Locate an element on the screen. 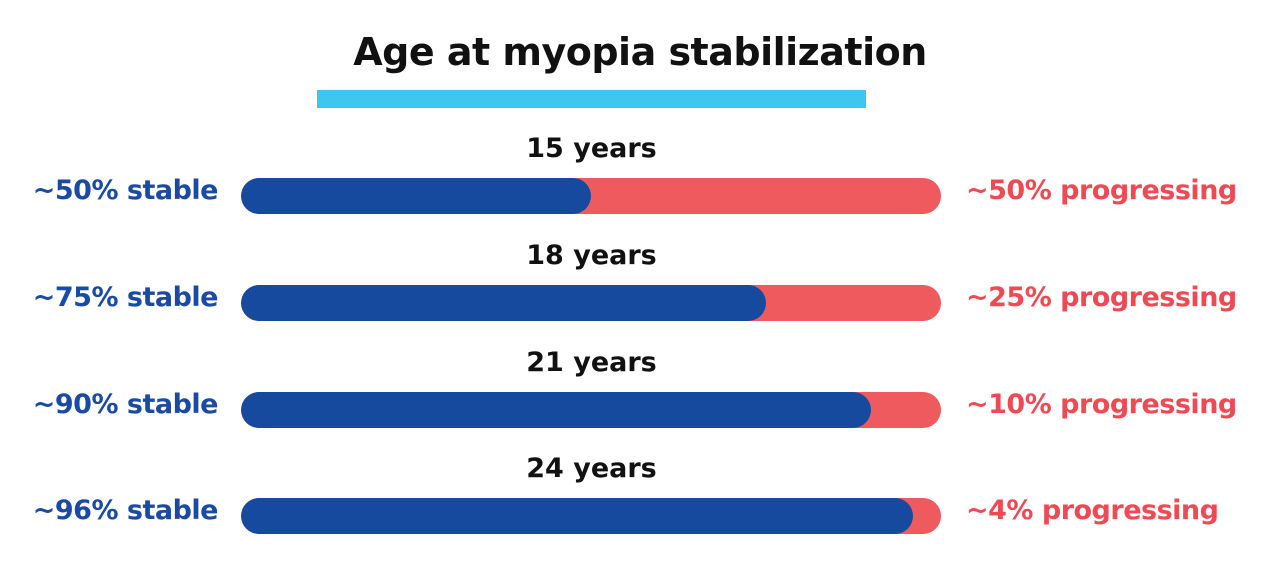  progressing-data-label: ~4% progressing is located at coordinates (1092, 510).